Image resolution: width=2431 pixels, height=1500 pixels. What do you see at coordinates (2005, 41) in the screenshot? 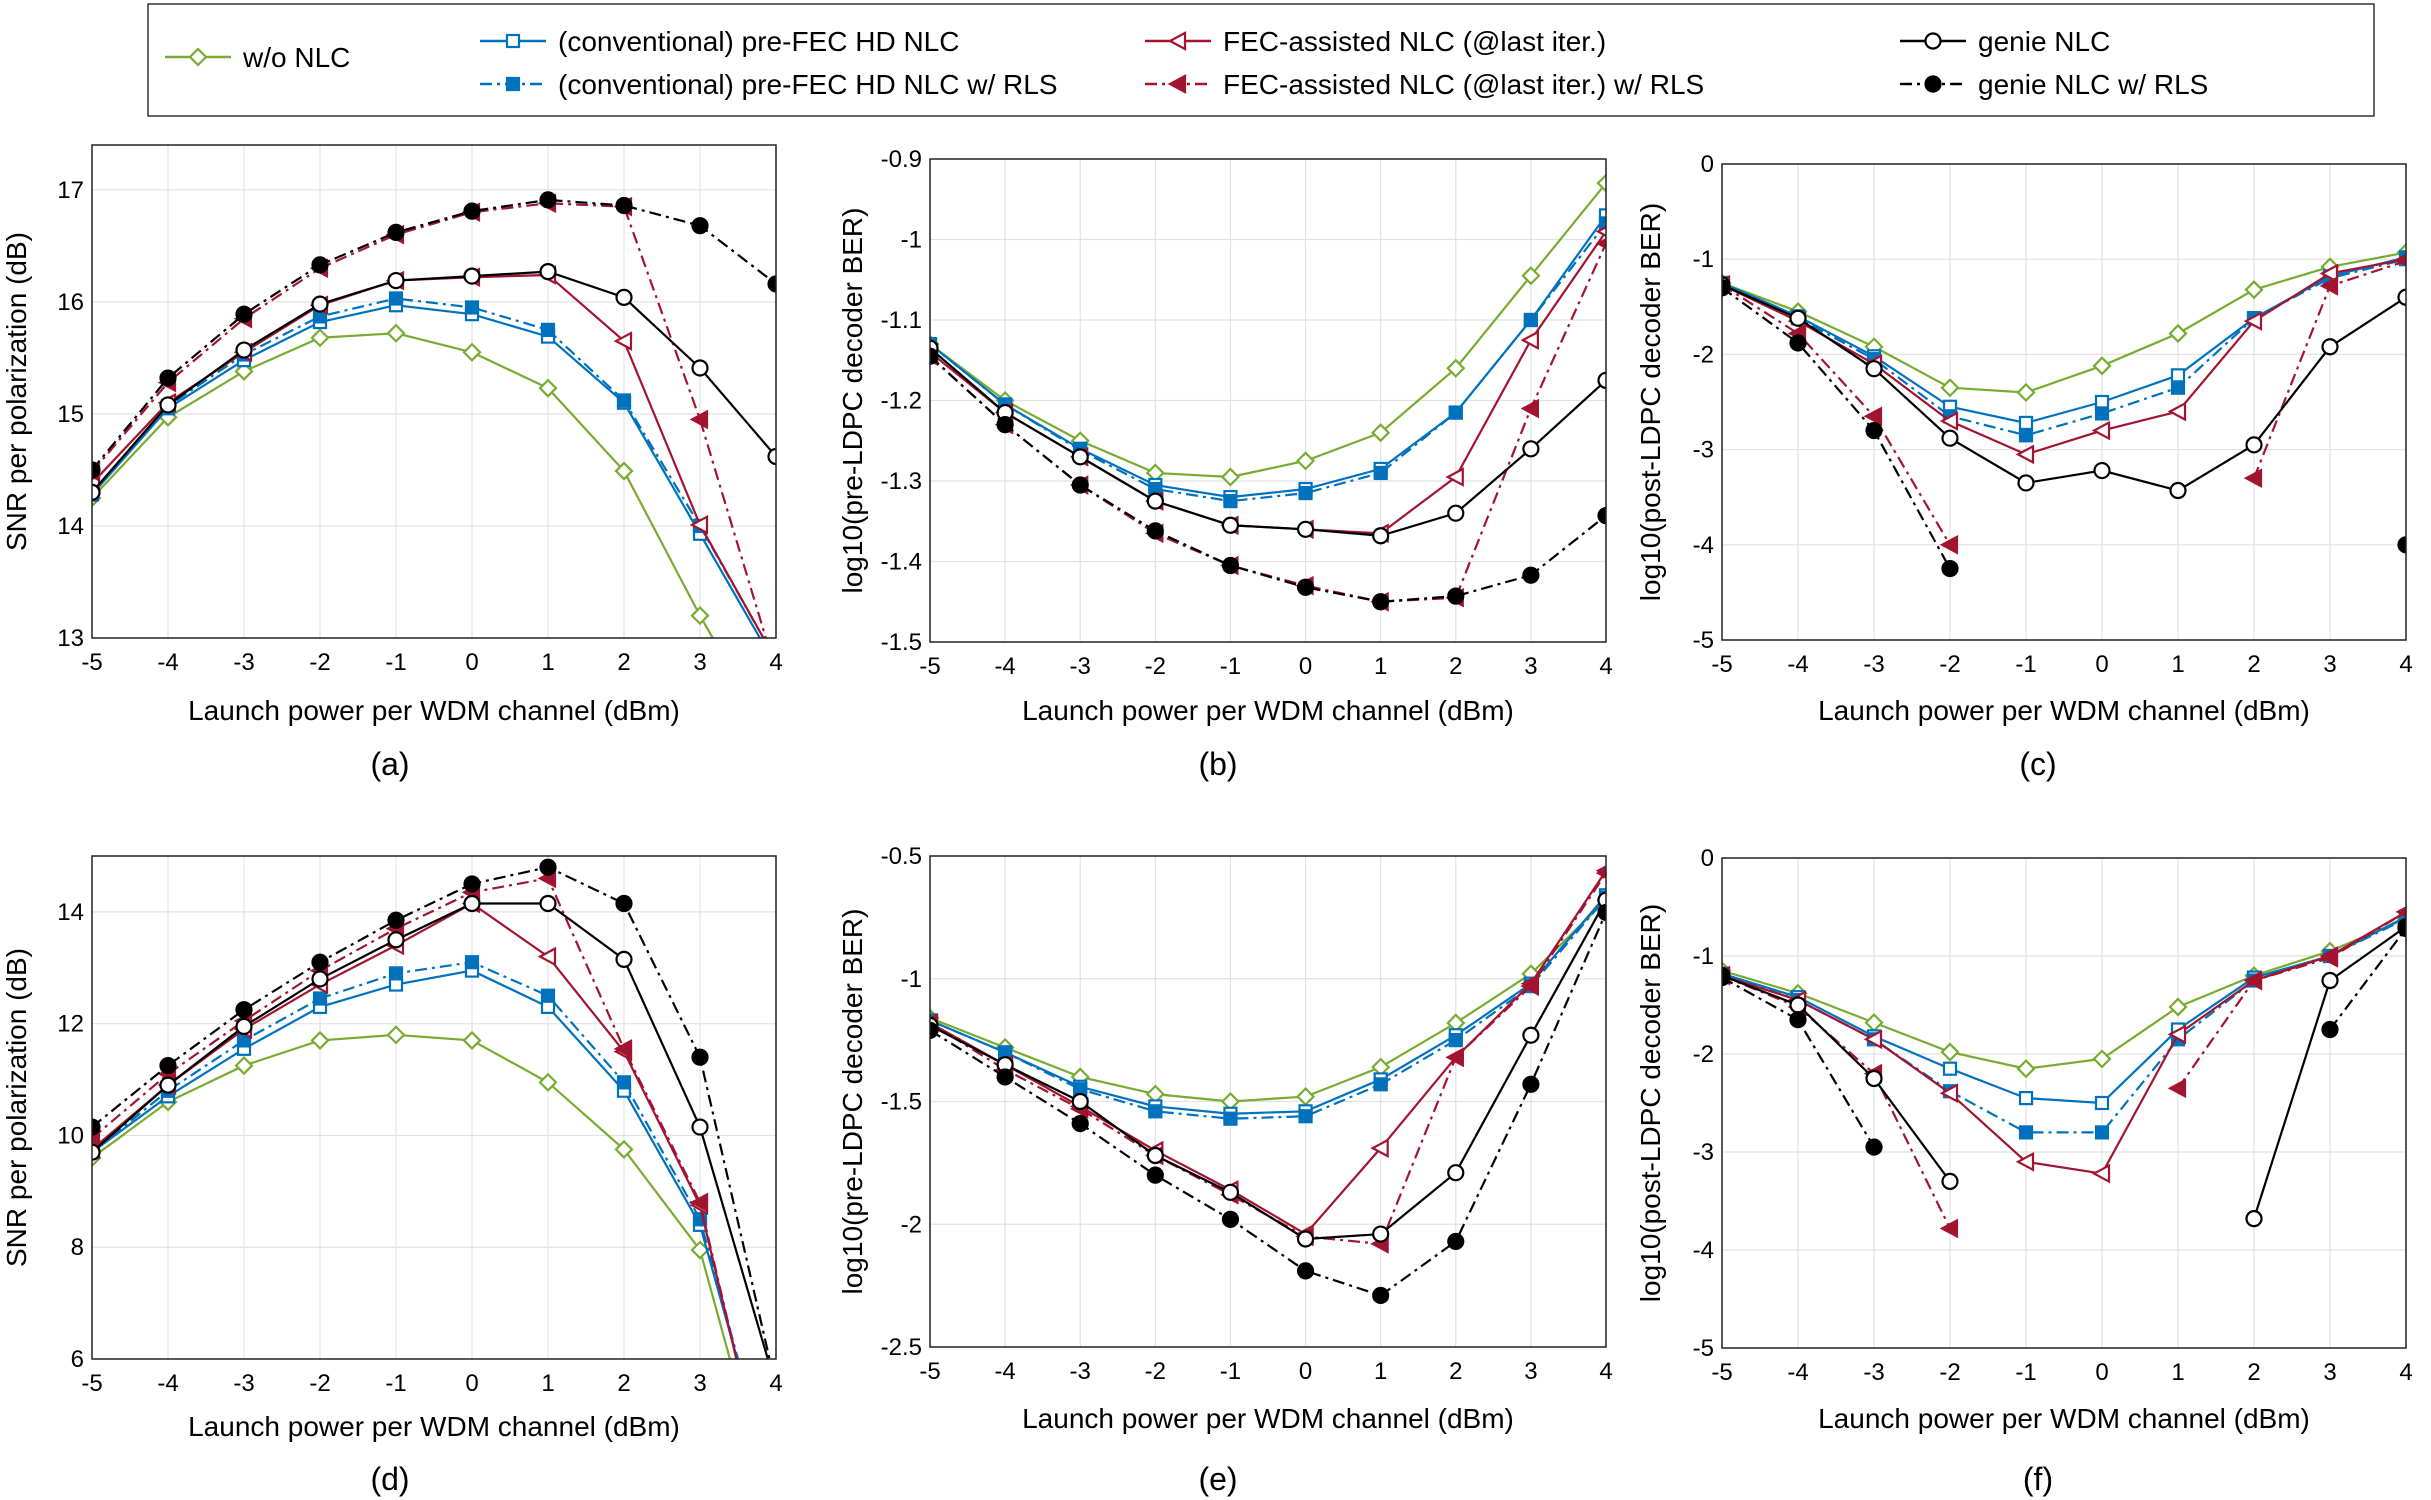
I see `legend-entry-genie: genie NLC` at bounding box center [2005, 41].